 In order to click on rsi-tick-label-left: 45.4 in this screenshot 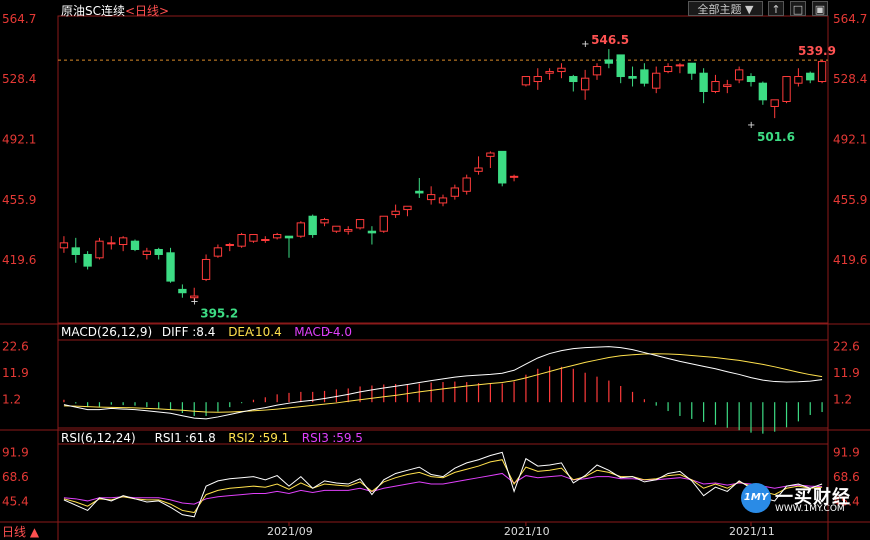, I will do `click(15, 502)`.